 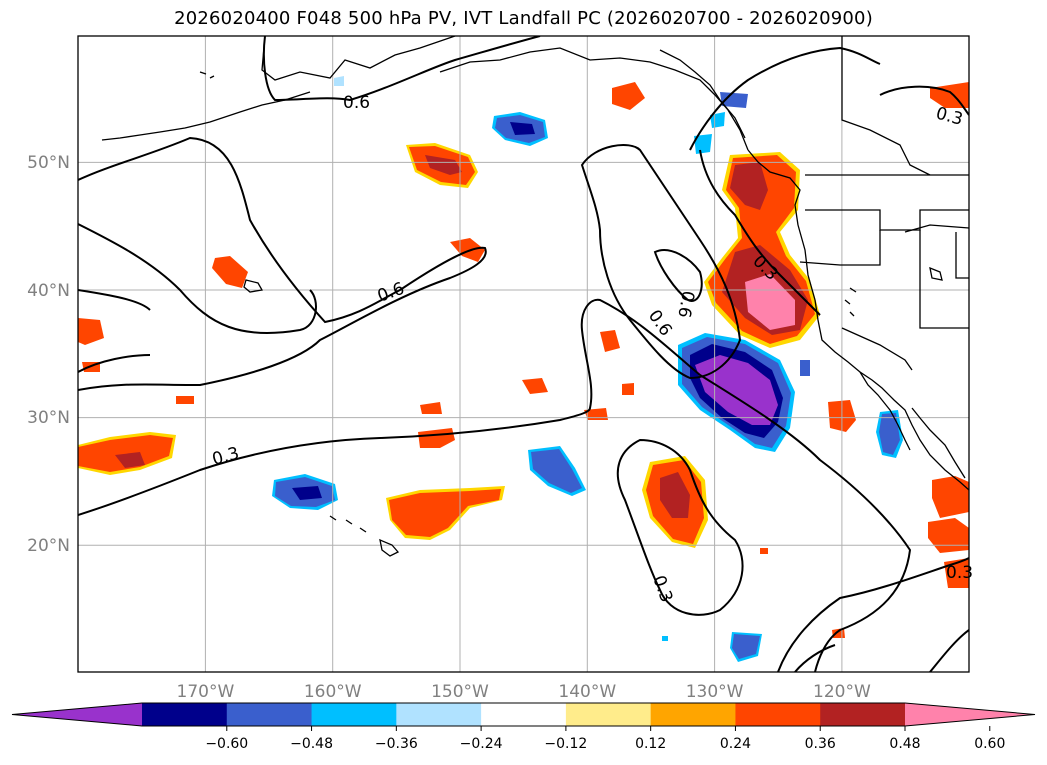 What do you see at coordinates (904, 744) in the screenshot?
I see `colorbar-tick-label: 0.48` at bounding box center [904, 744].